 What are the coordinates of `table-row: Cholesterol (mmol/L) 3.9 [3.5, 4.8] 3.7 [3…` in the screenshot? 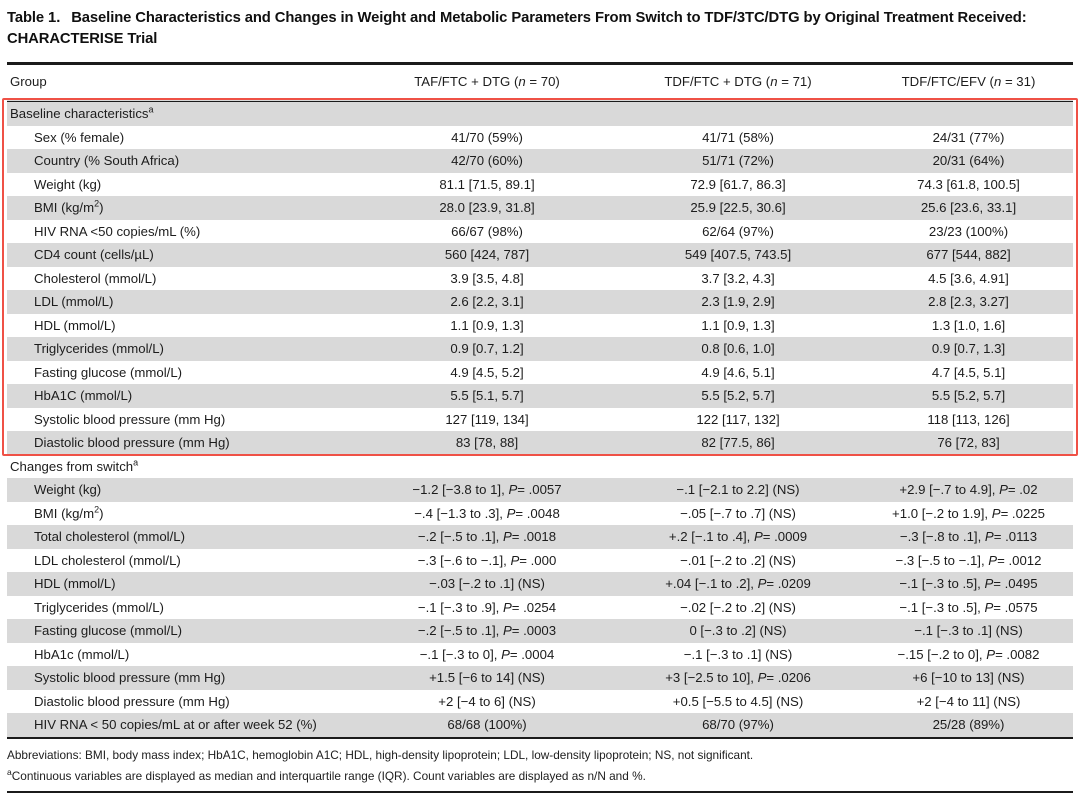 It's located at (540, 279).